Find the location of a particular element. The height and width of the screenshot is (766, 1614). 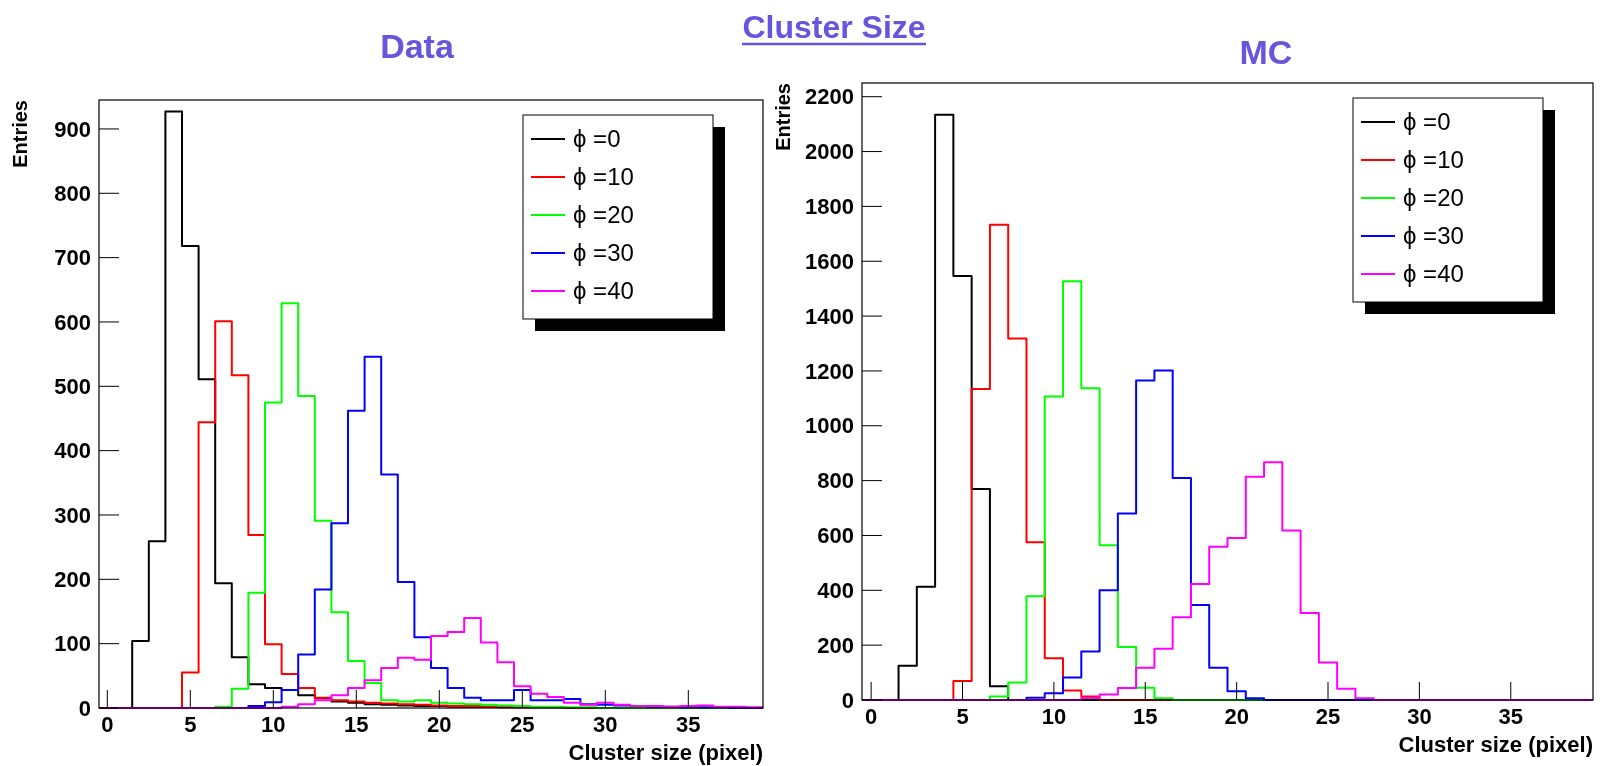

y-tick-label: 2000 is located at coordinates (829, 152).